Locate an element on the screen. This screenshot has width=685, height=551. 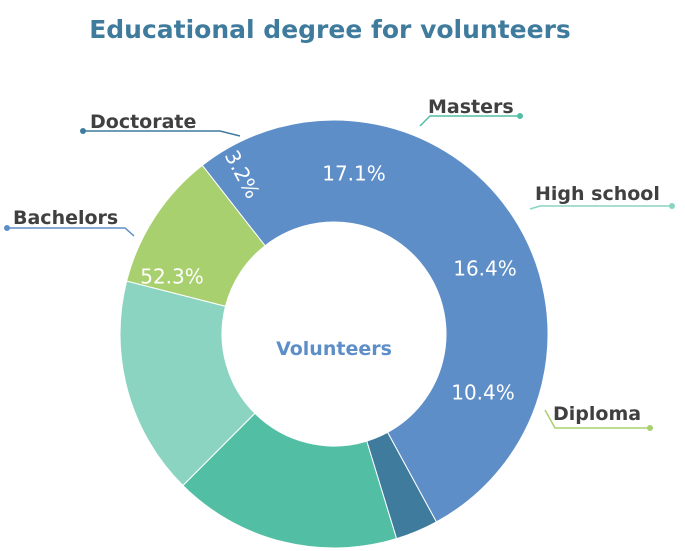
slice-masters is located at coordinates (290, 480).